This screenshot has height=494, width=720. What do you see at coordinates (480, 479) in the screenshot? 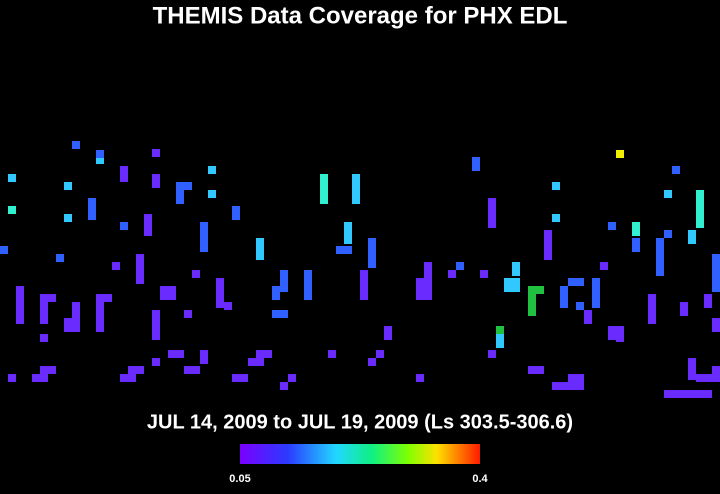
I see `colorbar-tick-label: 0.4` at bounding box center [480, 479].